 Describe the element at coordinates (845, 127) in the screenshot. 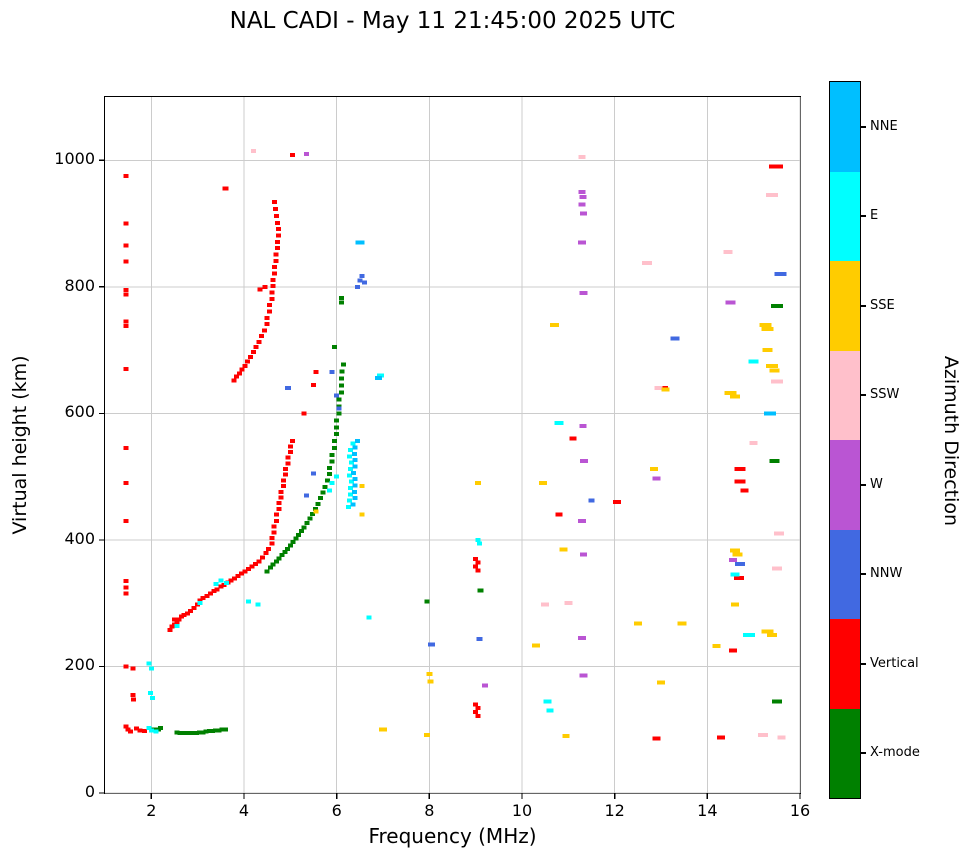

I see `colorbar-segment-NNE` at that location.